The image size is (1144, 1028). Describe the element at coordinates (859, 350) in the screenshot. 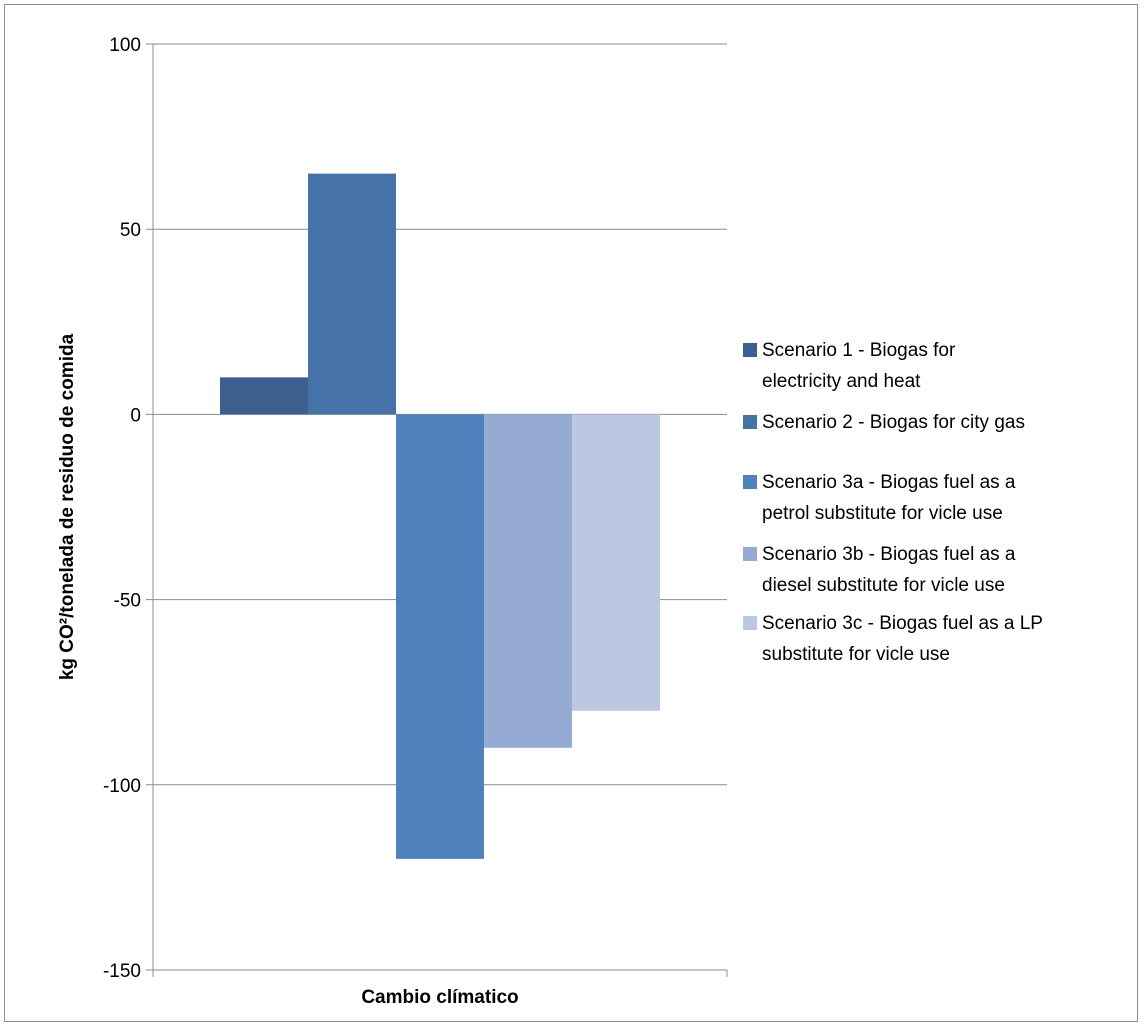

I see `legend-label: Scenario 1 - Biogas for` at that location.